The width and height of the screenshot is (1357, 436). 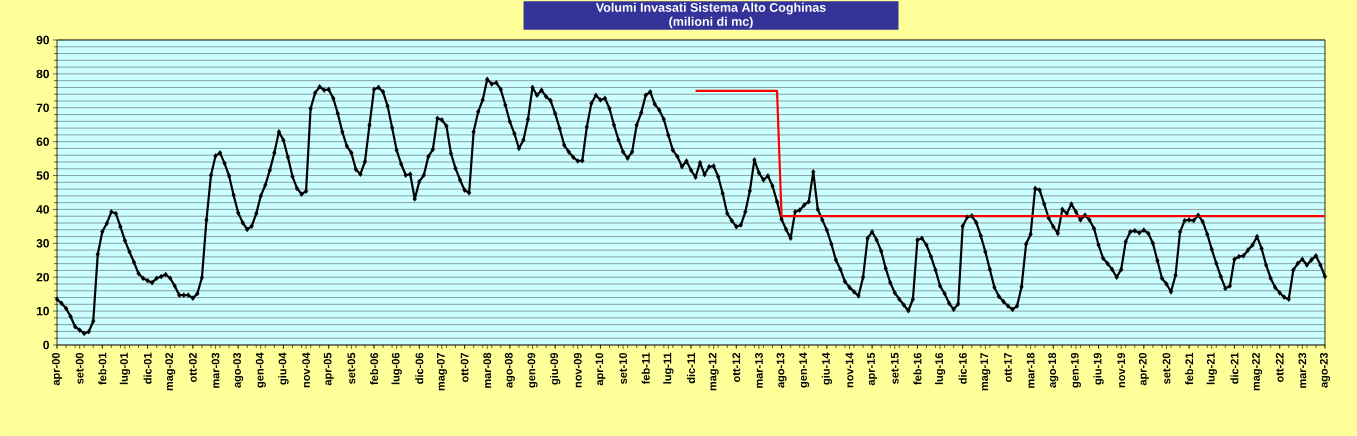 What do you see at coordinates (125, 368) in the screenshot?
I see `x-tick-label: lug-01` at bounding box center [125, 368].